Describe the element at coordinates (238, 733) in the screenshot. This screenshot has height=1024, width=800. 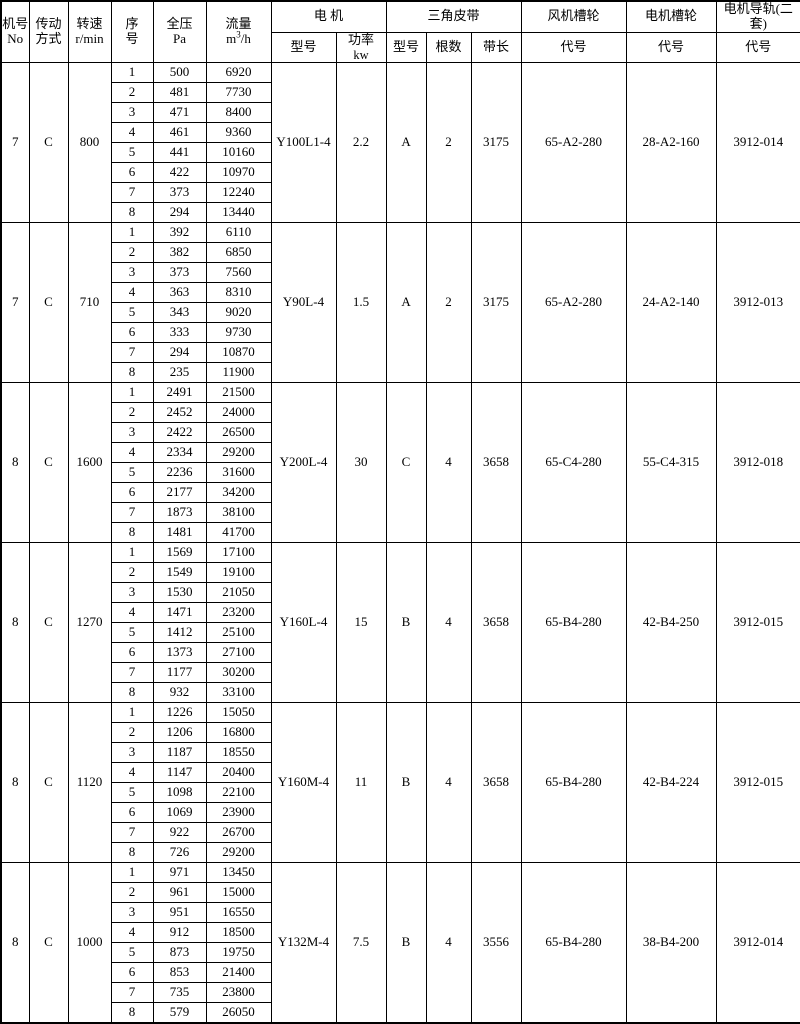
I see `cell-flow: 16800` at that location.